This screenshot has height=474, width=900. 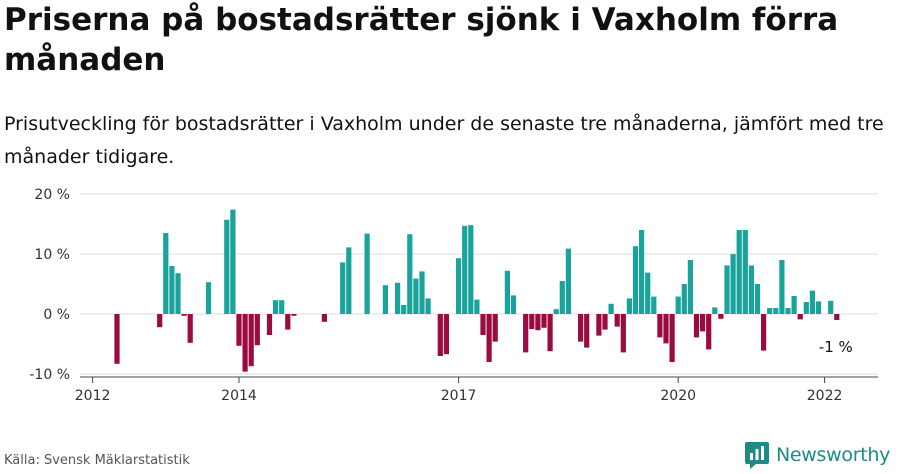 I want to click on brand-logo: Newsworthy, so click(x=817, y=455).